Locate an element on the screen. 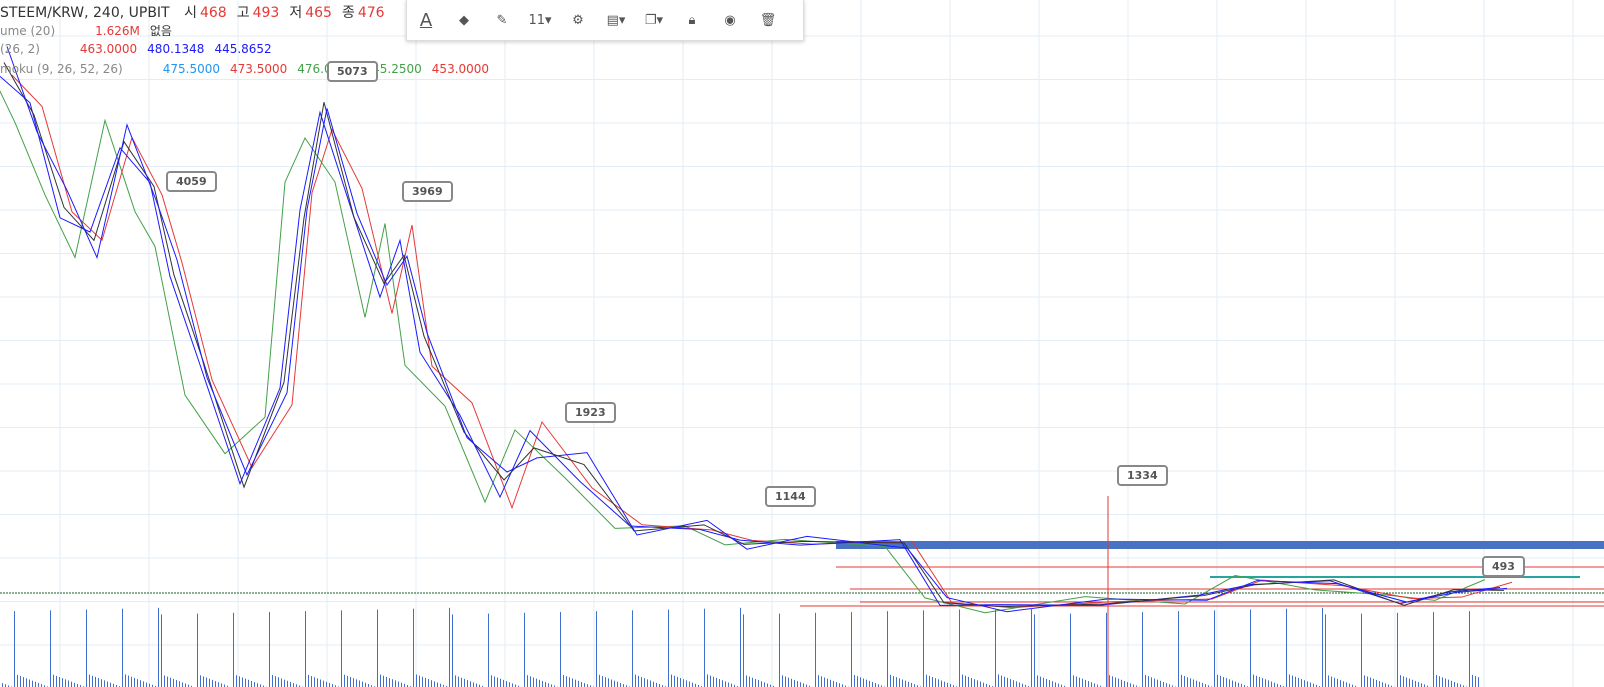 This screenshot has width=1604, height=687. ohlc-label: 고 is located at coordinates (243, 13).